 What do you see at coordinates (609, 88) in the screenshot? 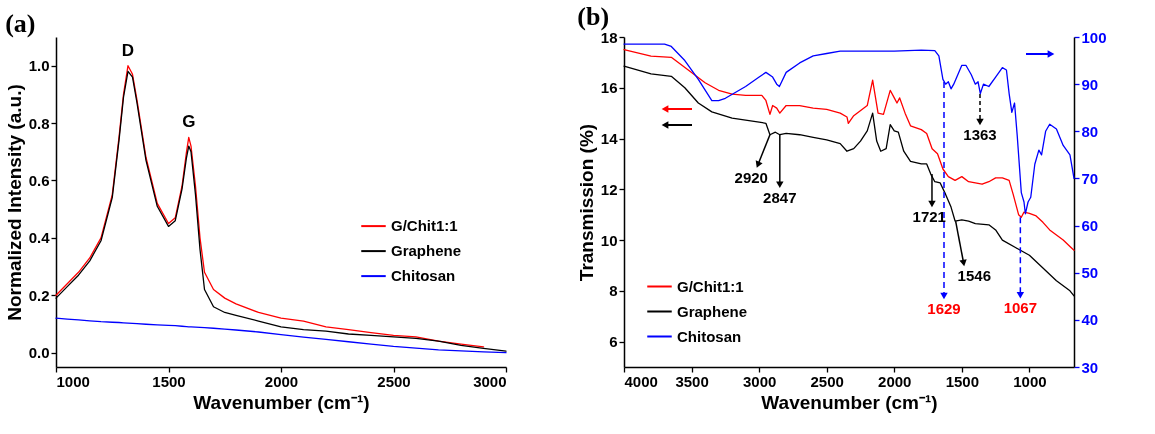
I see `y-tick-label: 16` at bounding box center [609, 88].